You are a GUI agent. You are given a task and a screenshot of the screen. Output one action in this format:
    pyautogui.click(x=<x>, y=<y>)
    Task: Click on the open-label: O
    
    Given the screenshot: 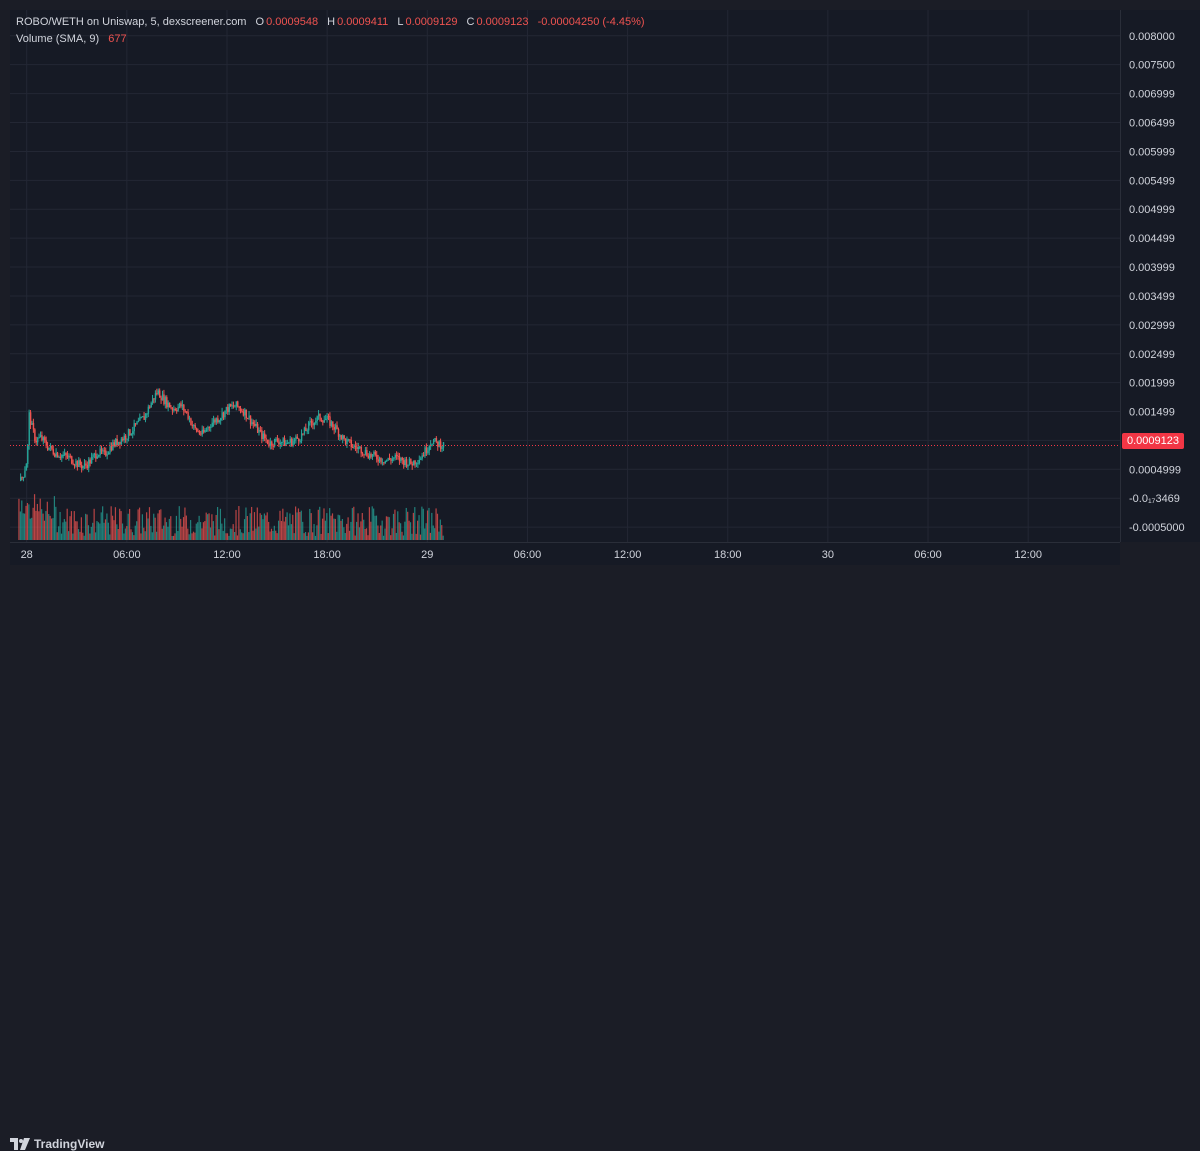 What is the action you would take?
    pyautogui.click(x=260, y=22)
    